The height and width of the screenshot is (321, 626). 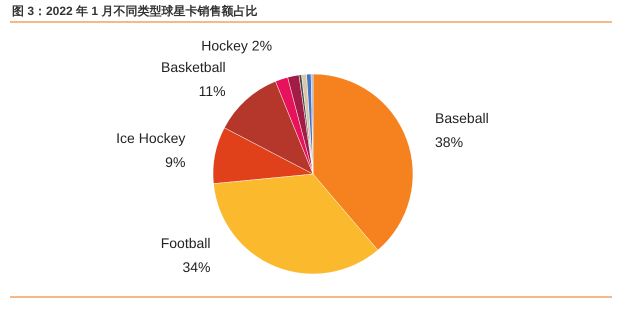 I want to click on slice-label: Ice Hockey, so click(x=151, y=138).